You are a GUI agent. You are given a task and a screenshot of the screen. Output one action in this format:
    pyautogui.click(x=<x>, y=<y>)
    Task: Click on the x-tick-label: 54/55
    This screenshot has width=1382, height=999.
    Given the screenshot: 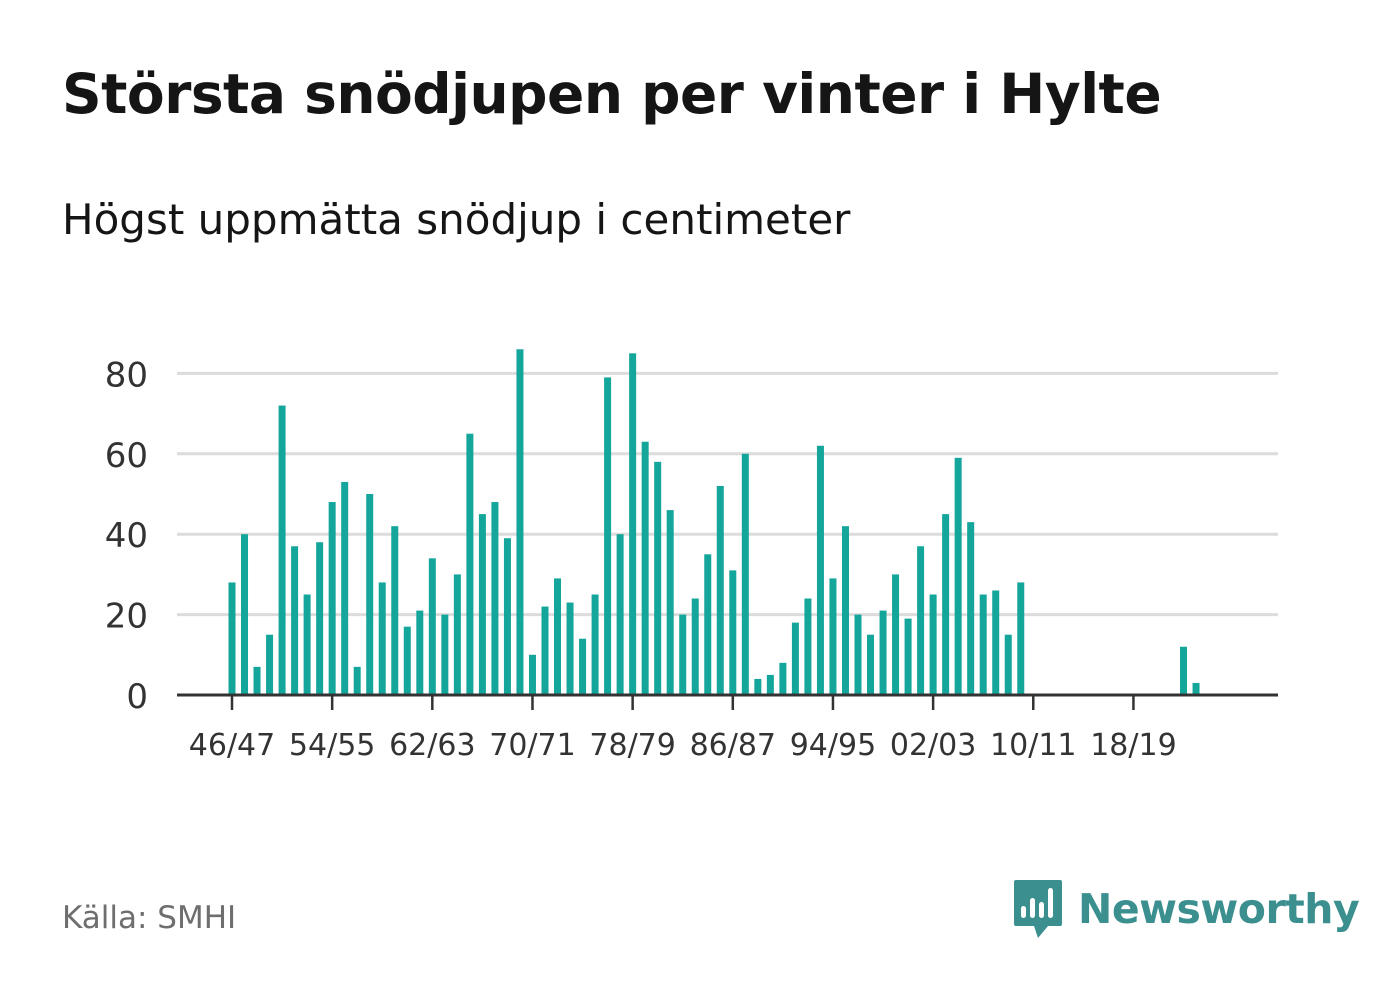 What is the action you would take?
    pyautogui.click(x=332, y=745)
    